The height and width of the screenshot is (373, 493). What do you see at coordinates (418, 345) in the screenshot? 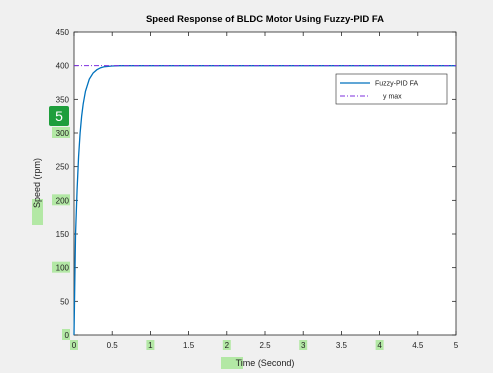
I see `x-tick-label: 4.5` at bounding box center [418, 345].